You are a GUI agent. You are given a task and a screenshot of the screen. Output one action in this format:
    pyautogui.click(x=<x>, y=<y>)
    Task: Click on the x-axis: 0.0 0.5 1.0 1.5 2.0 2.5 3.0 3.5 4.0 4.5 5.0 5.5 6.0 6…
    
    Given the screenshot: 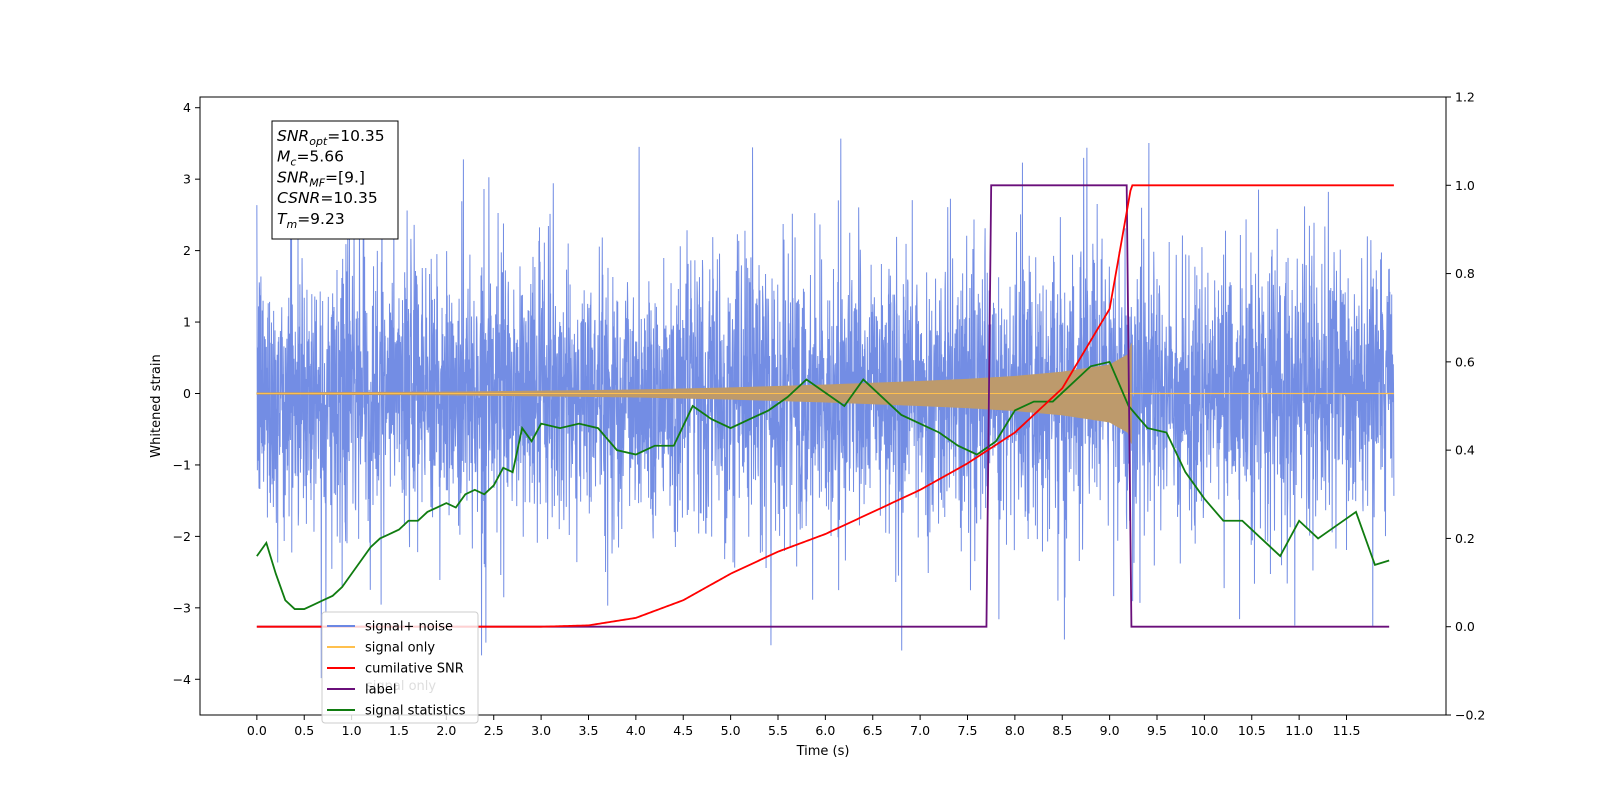 What is the action you would take?
    pyautogui.click(x=804, y=726)
    